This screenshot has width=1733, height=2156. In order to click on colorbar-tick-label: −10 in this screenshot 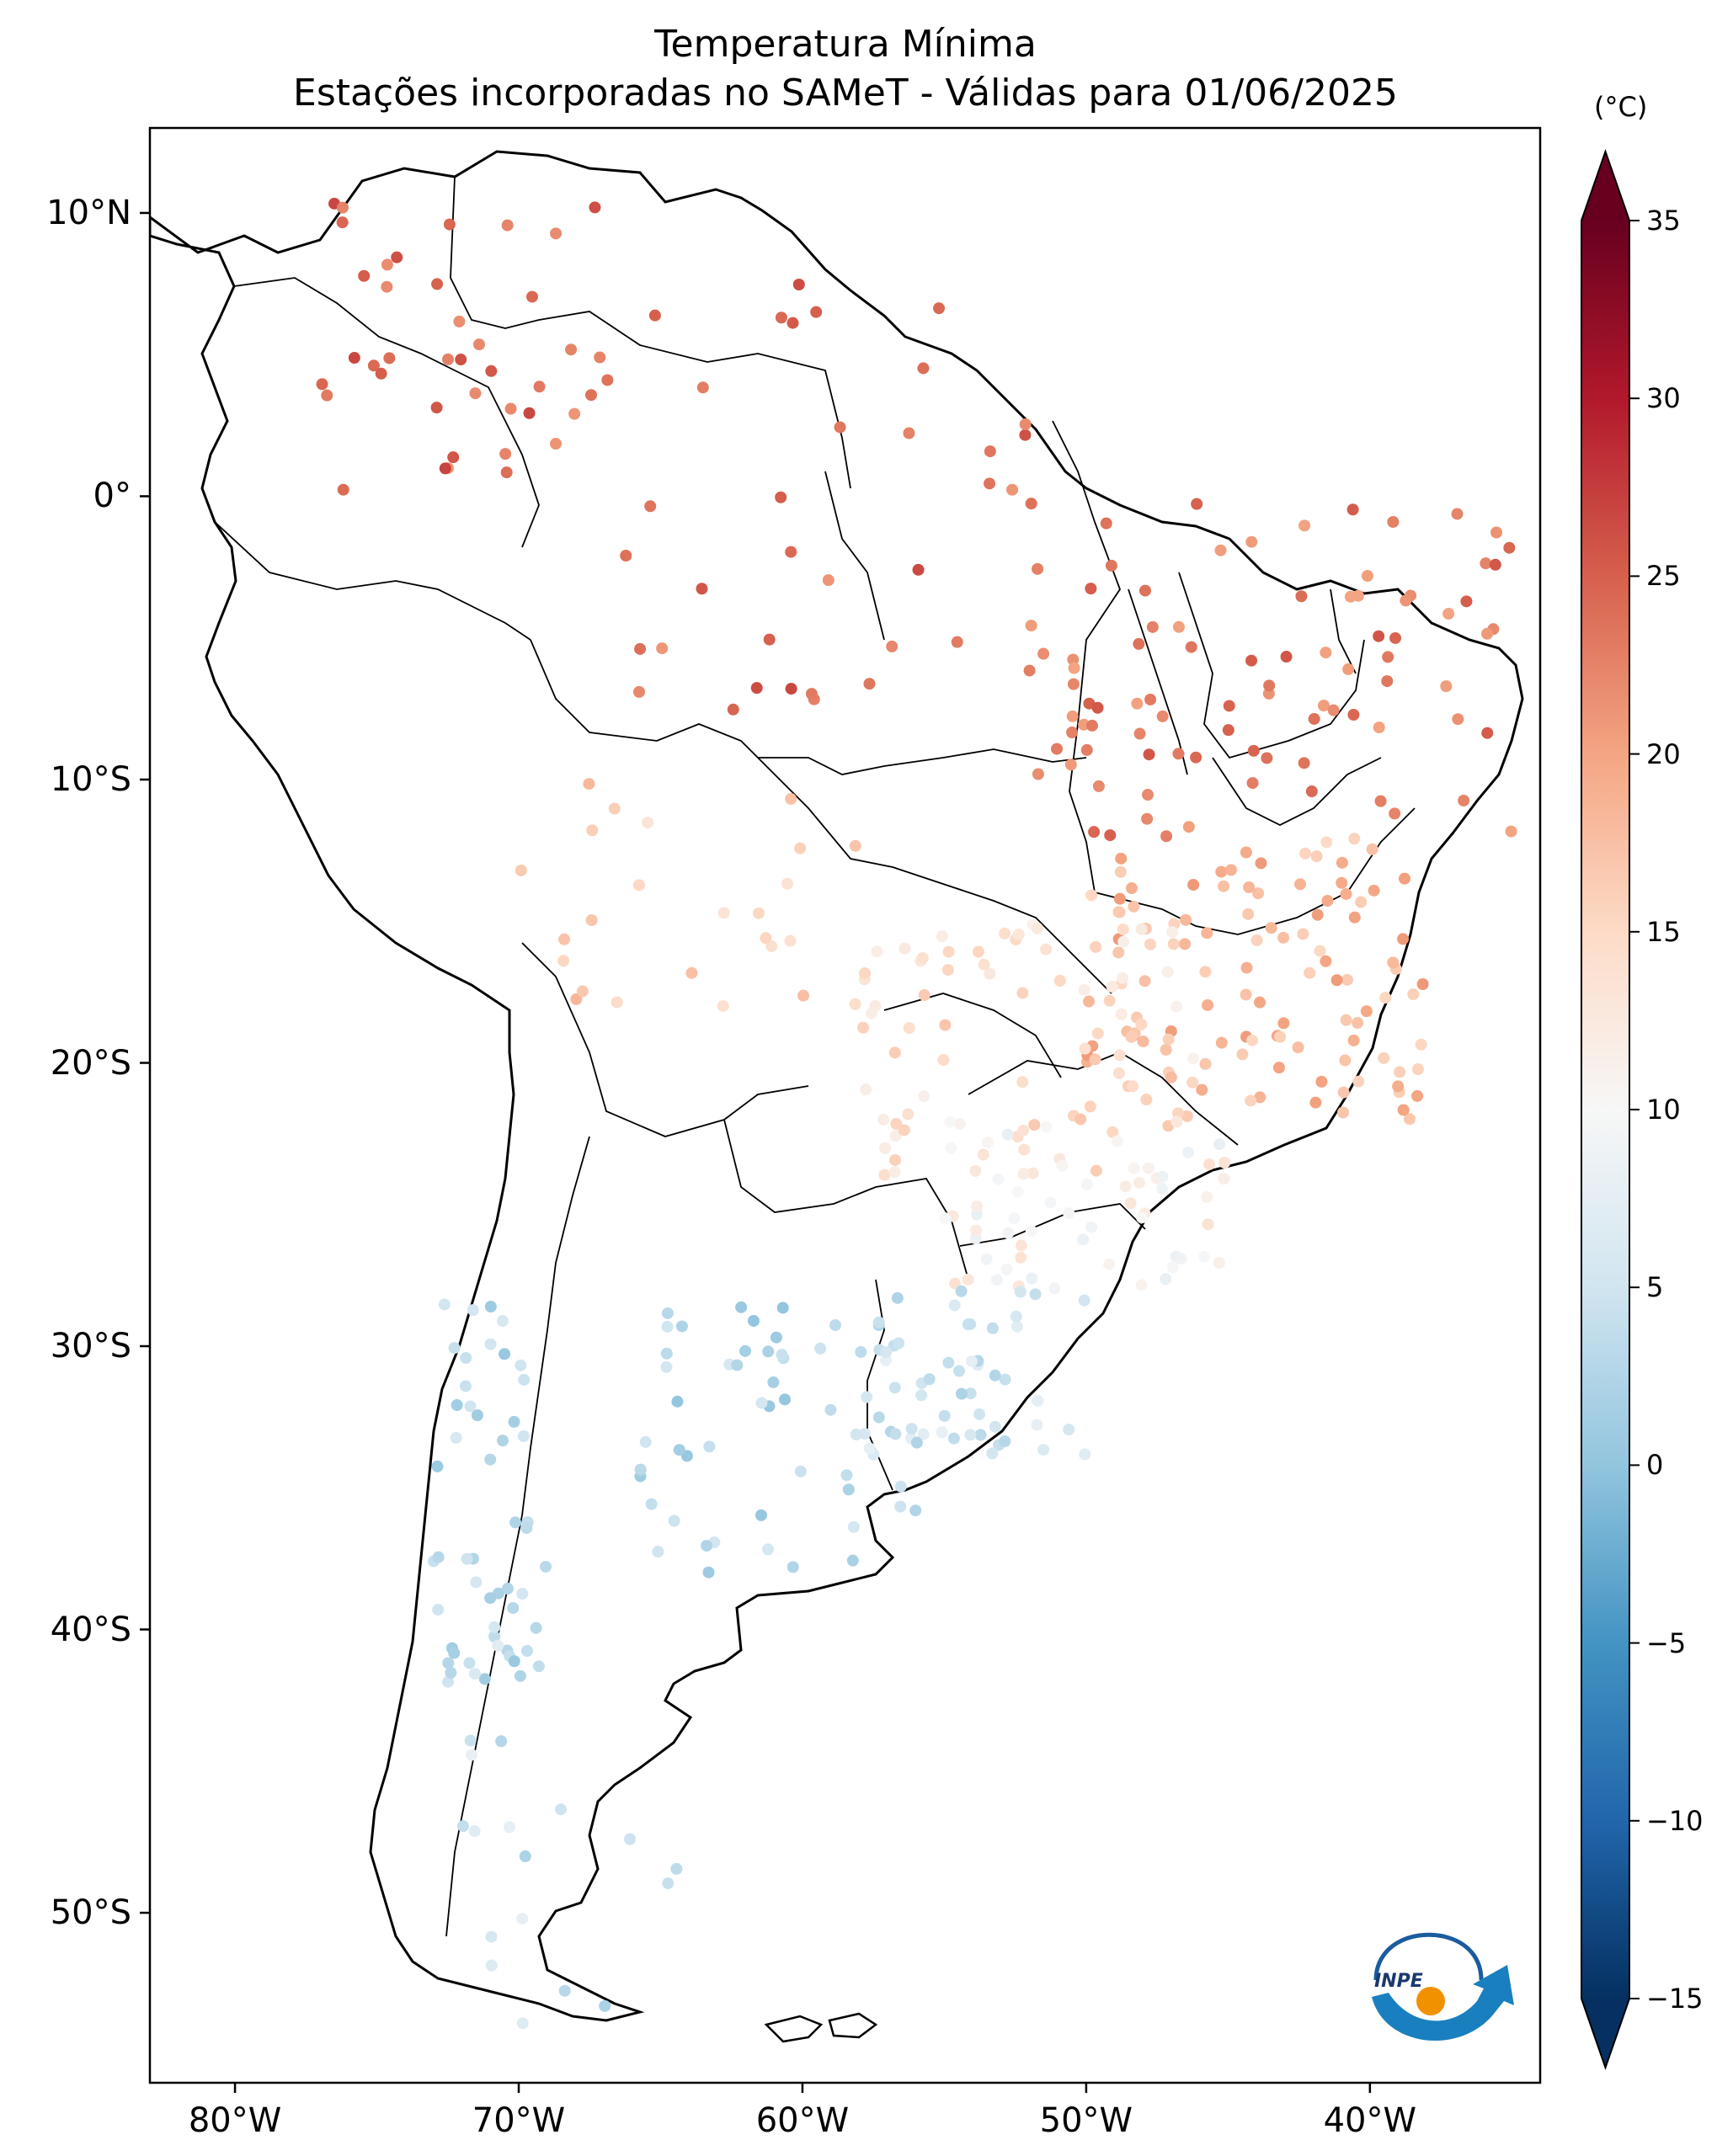, I will do `click(1675, 1821)`.